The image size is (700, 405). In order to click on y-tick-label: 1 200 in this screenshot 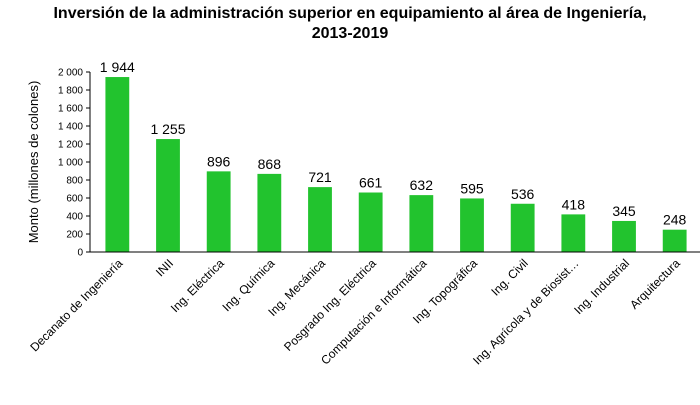, I will do `click(70, 145)`.